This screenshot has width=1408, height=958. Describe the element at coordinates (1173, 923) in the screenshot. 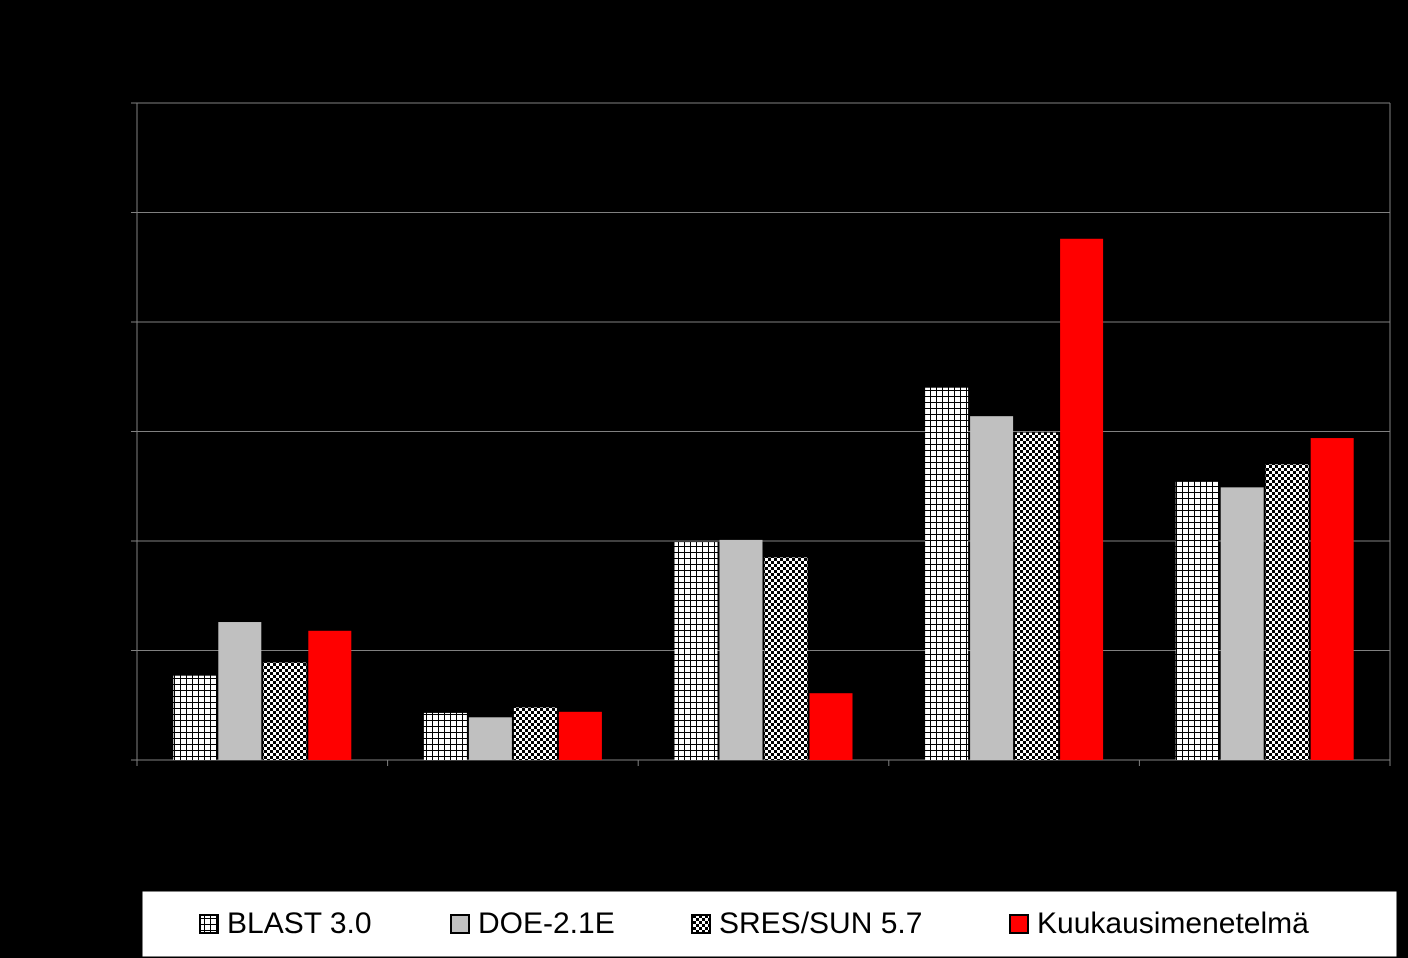

I see `legend-label: Kuukausimenetelmä` at that location.